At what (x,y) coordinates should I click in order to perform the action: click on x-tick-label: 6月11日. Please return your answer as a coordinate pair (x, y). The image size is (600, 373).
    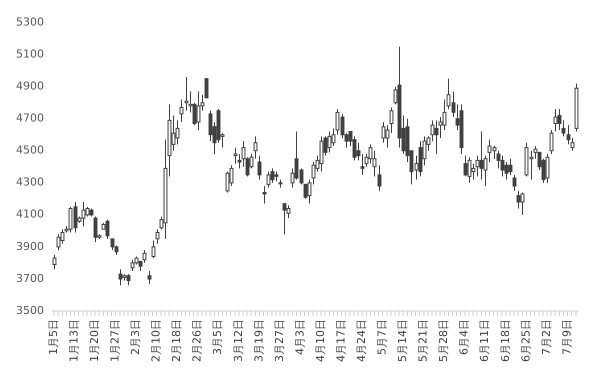
    Looking at the image, I should click on (485, 340).